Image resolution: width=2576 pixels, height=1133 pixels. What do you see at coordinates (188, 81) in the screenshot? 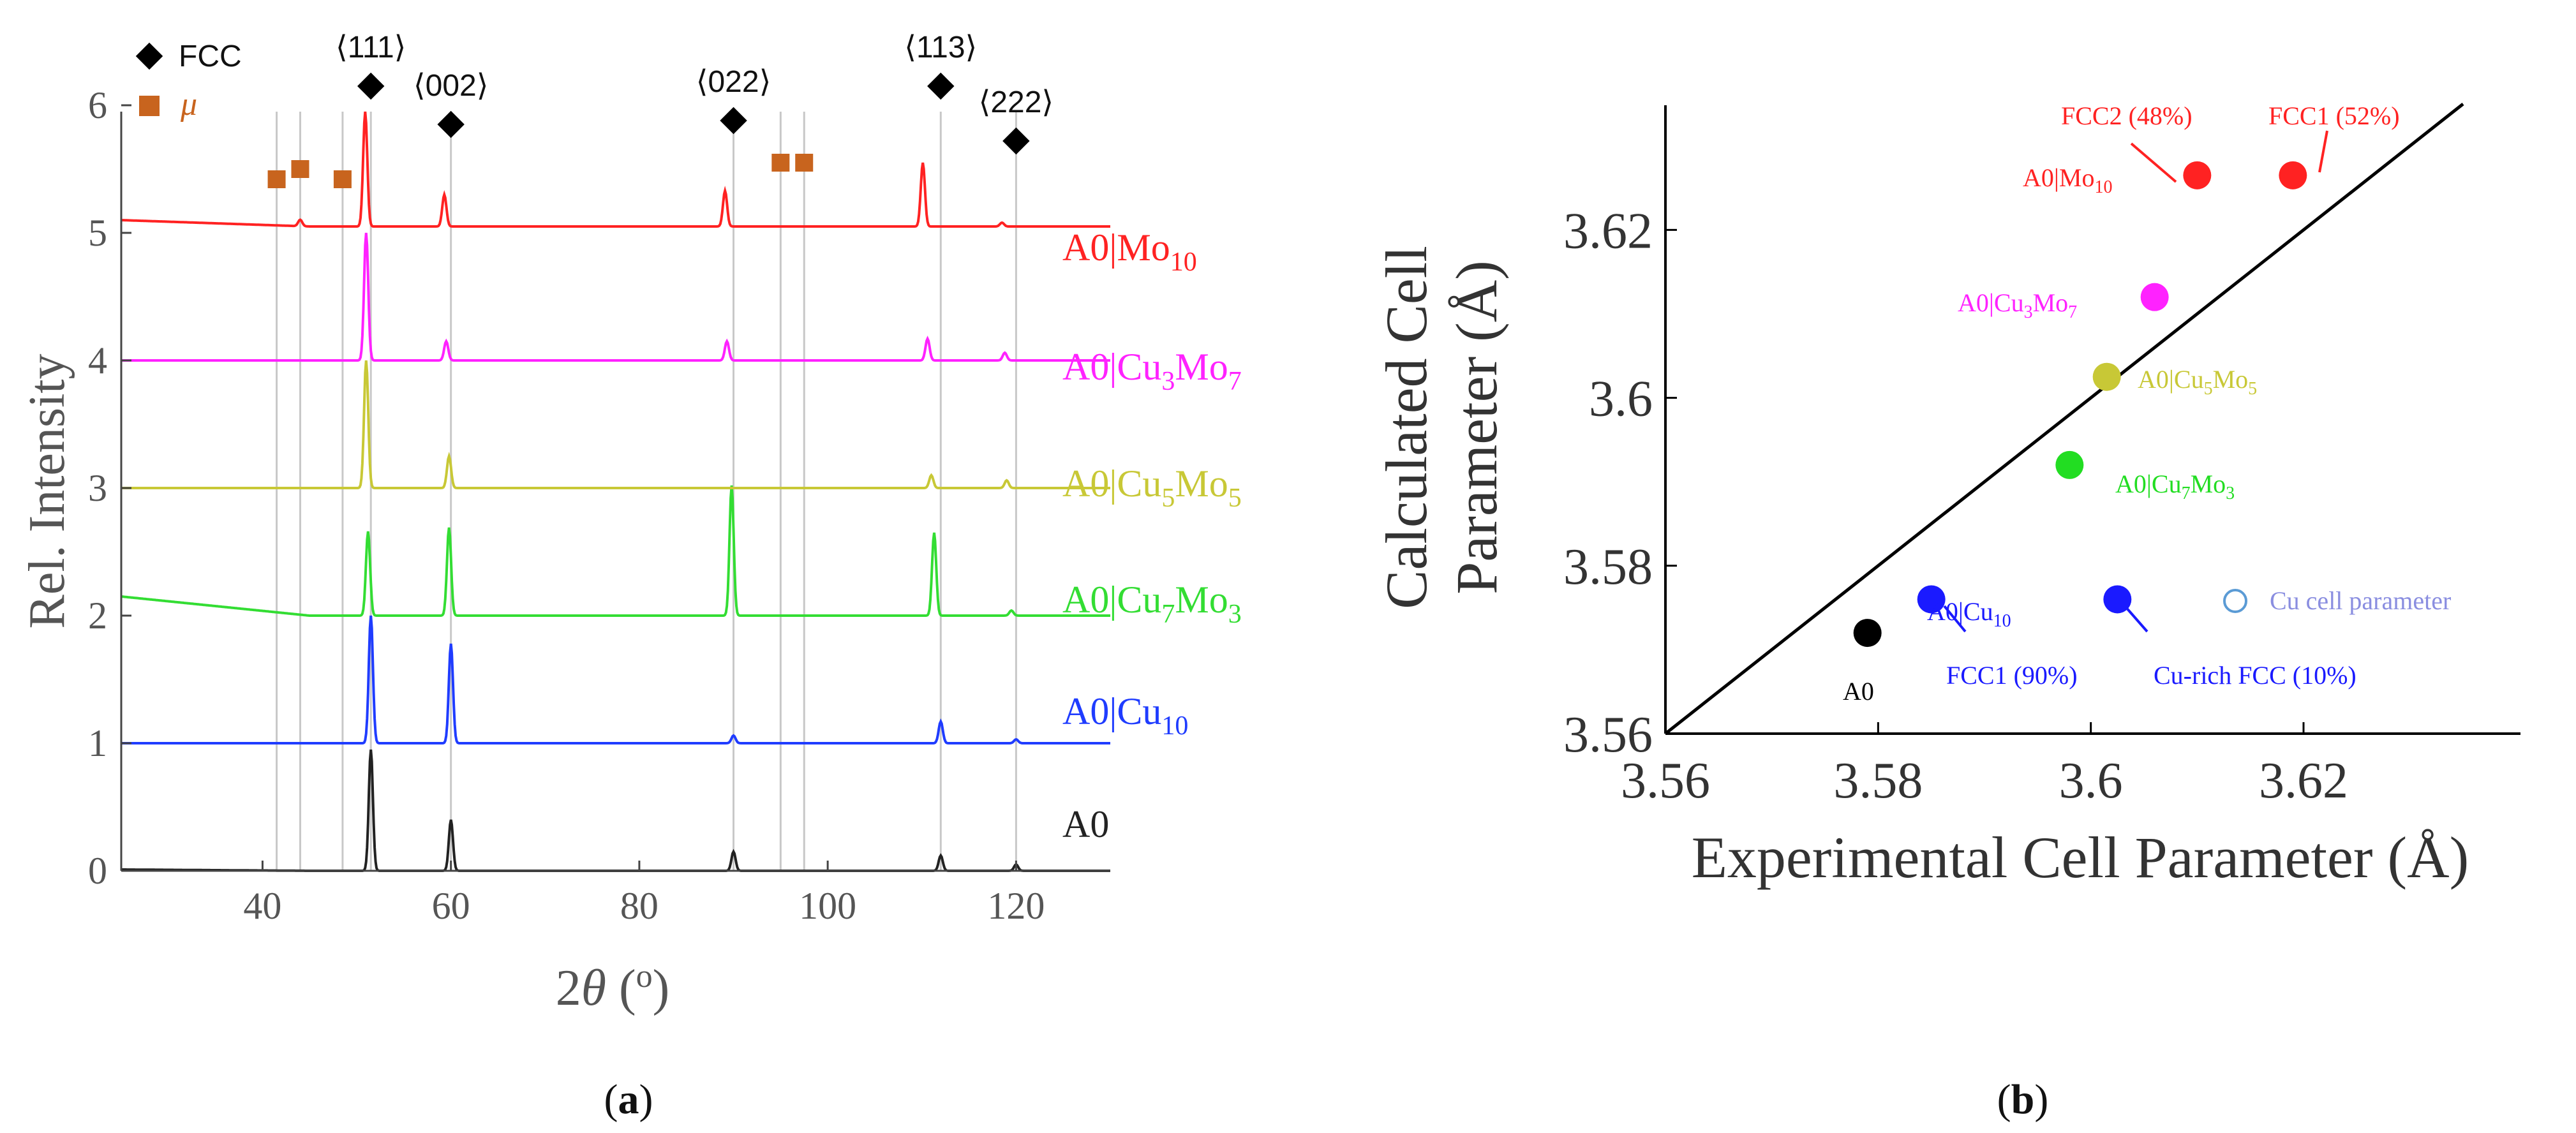
I see `panel-a-legend: FCC μ` at bounding box center [188, 81].